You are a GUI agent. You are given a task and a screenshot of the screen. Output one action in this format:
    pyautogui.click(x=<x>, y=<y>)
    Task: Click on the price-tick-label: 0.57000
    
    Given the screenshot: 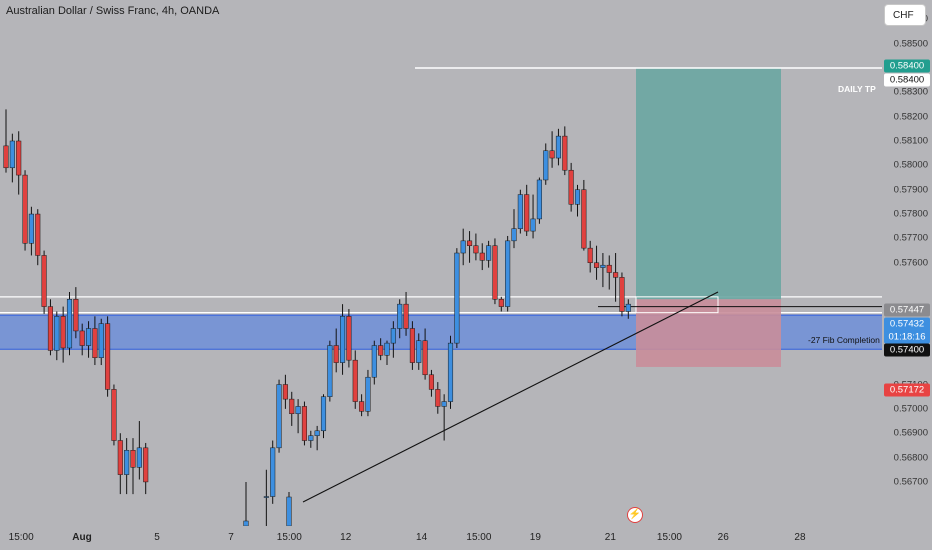 What is the action you would take?
    pyautogui.click(x=910, y=409)
    